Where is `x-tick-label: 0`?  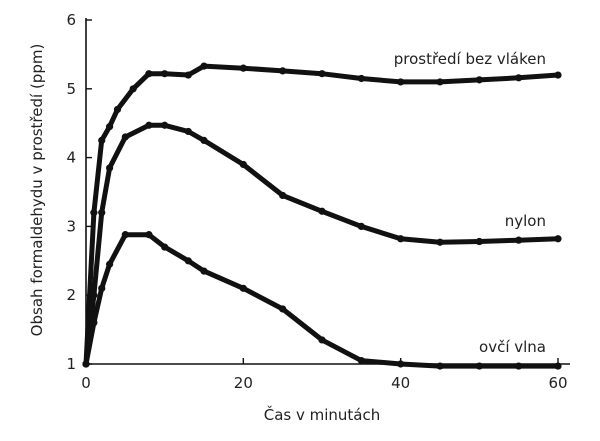
x-tick-label: 0 is located at coordinates (86, 383).